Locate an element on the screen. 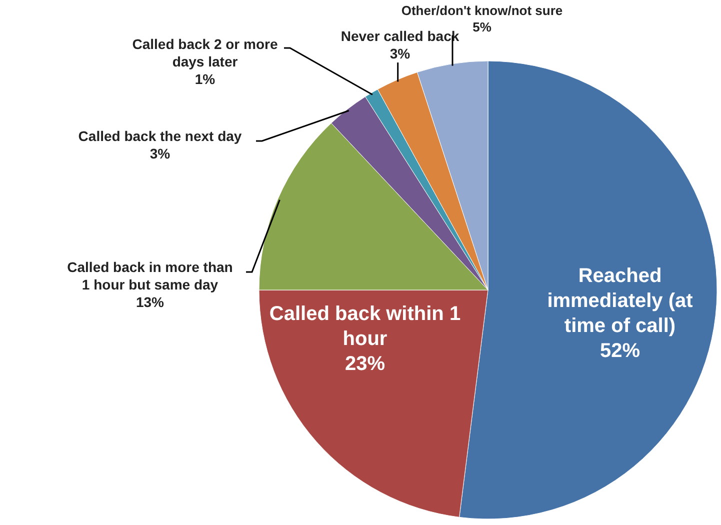 This screenshot has height=525, width=721. slice-label: Called back in more than 1 hour but same day is located at coordinates (150, 275).